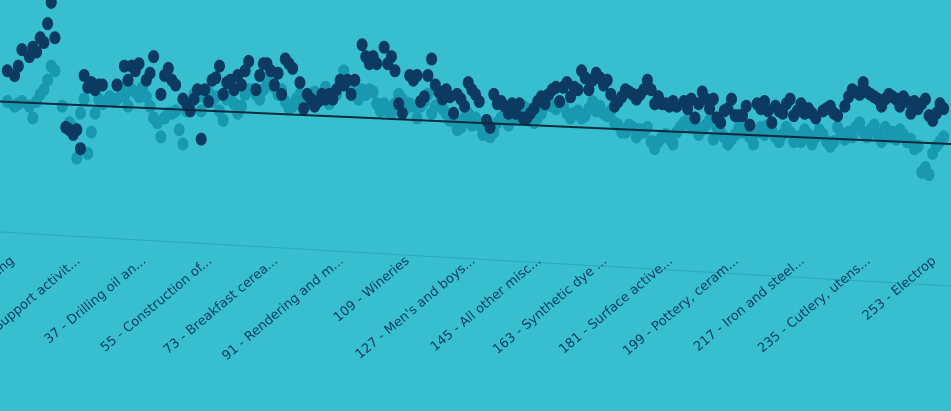 Image resolution: width=951 pixels, height=411 pixels. I want to click on axis-baseline, so click(475, 259).